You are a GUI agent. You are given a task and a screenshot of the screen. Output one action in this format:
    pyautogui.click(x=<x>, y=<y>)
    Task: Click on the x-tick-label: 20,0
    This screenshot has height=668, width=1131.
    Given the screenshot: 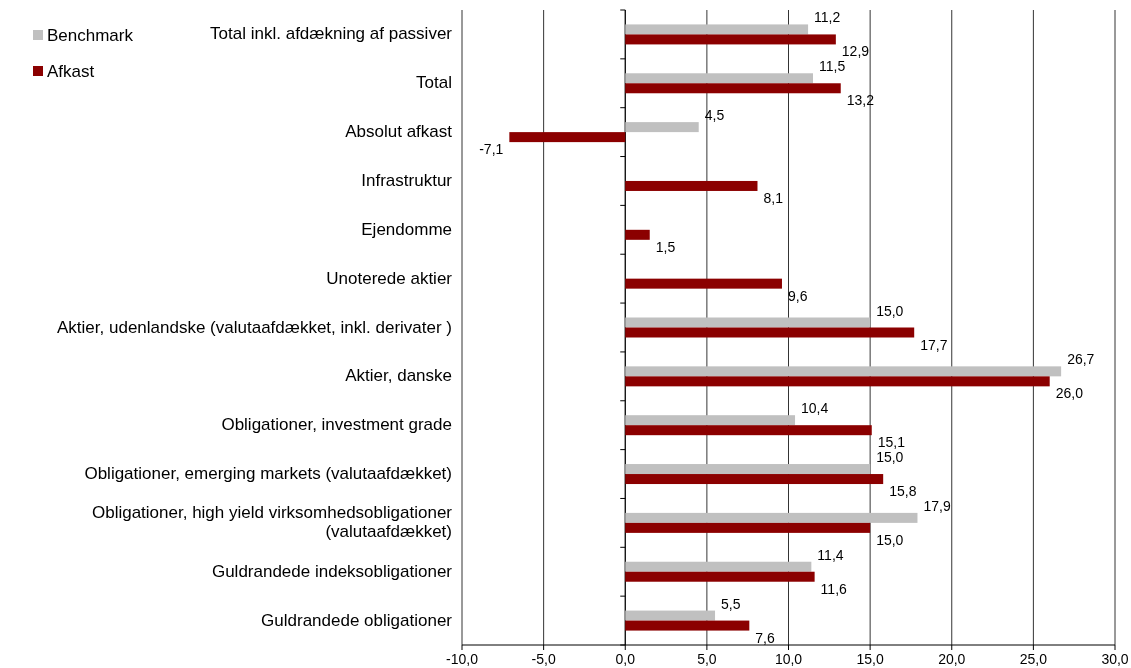 What is the action you would take?
    pyautogui.click(x=952, y=659)
    